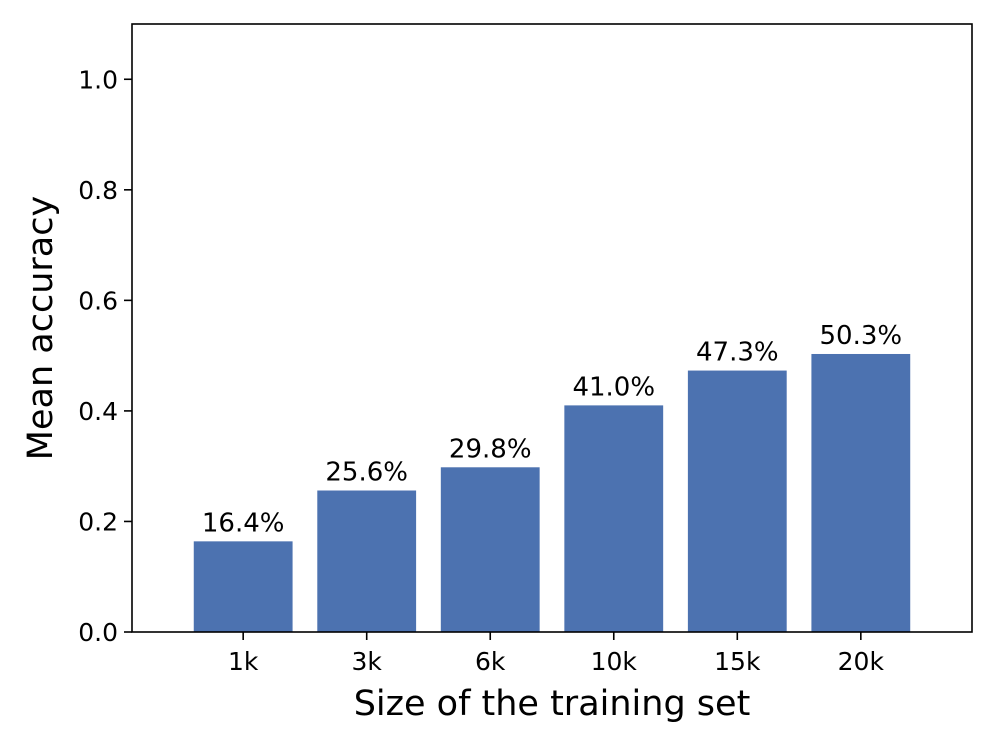 The height and width of the screenshot is (747, 996). Describe the element at coordinates (243, 523) in the screenshot. I see `data-label-1k: 16.4%` at that location.